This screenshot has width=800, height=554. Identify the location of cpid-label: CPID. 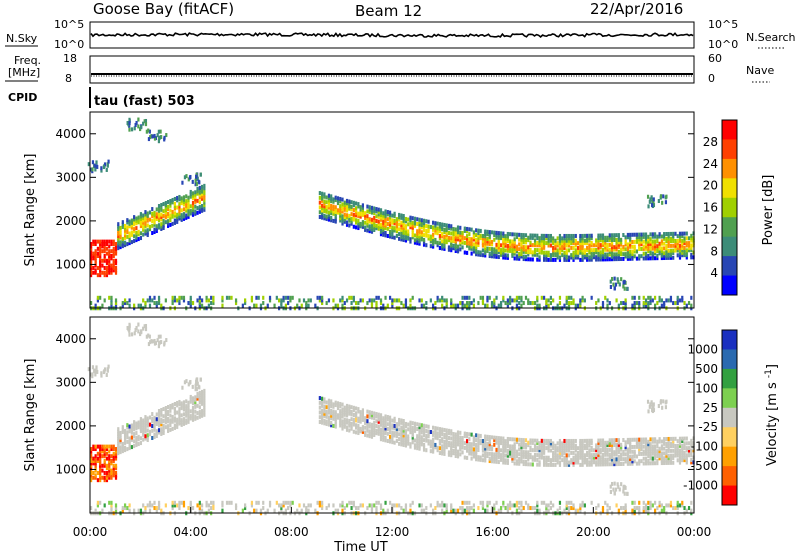
(22, 97).